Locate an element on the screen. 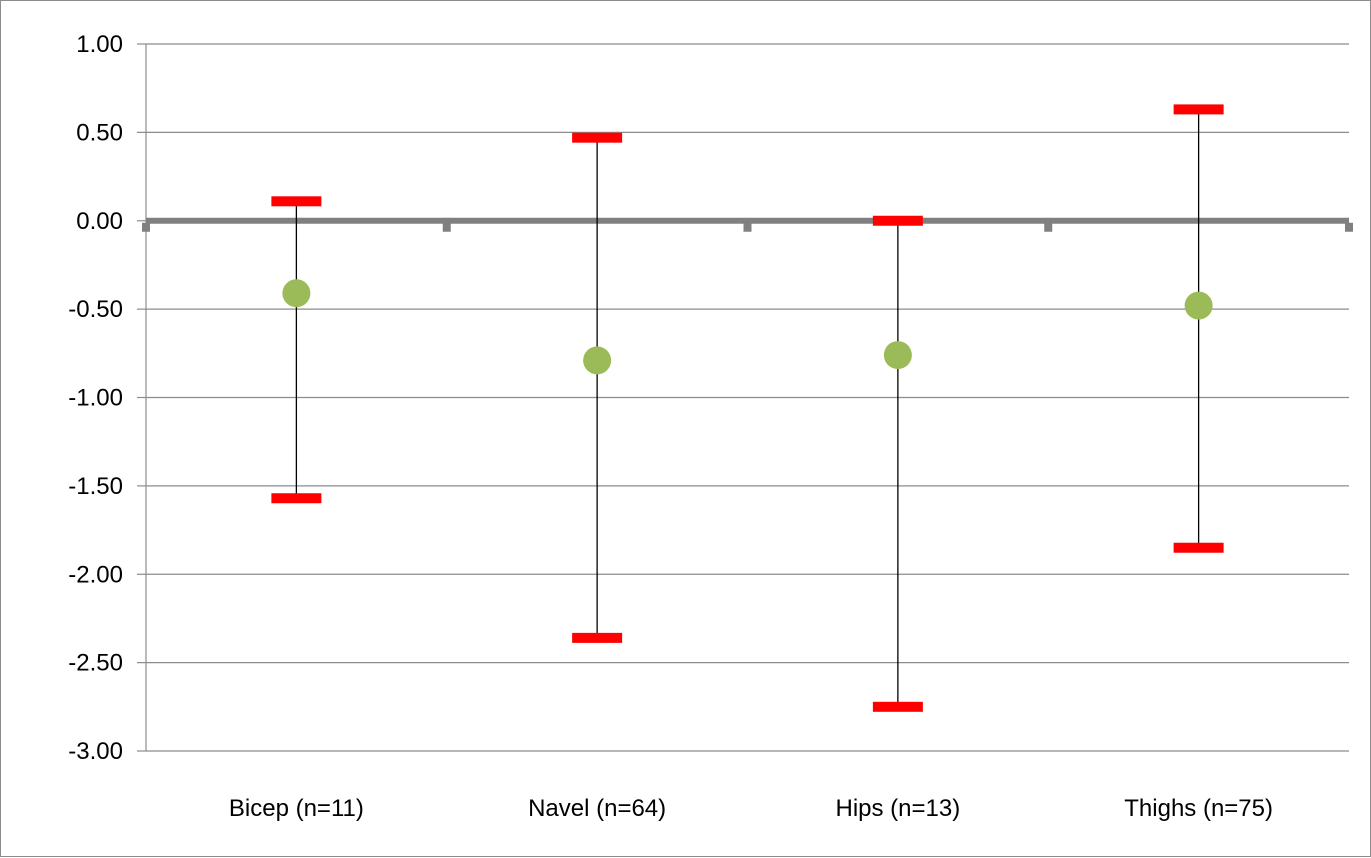 The width and height of the screenshot is (1371, 858). y-tick-label: 1.00 is located at coordinates (99, 44).